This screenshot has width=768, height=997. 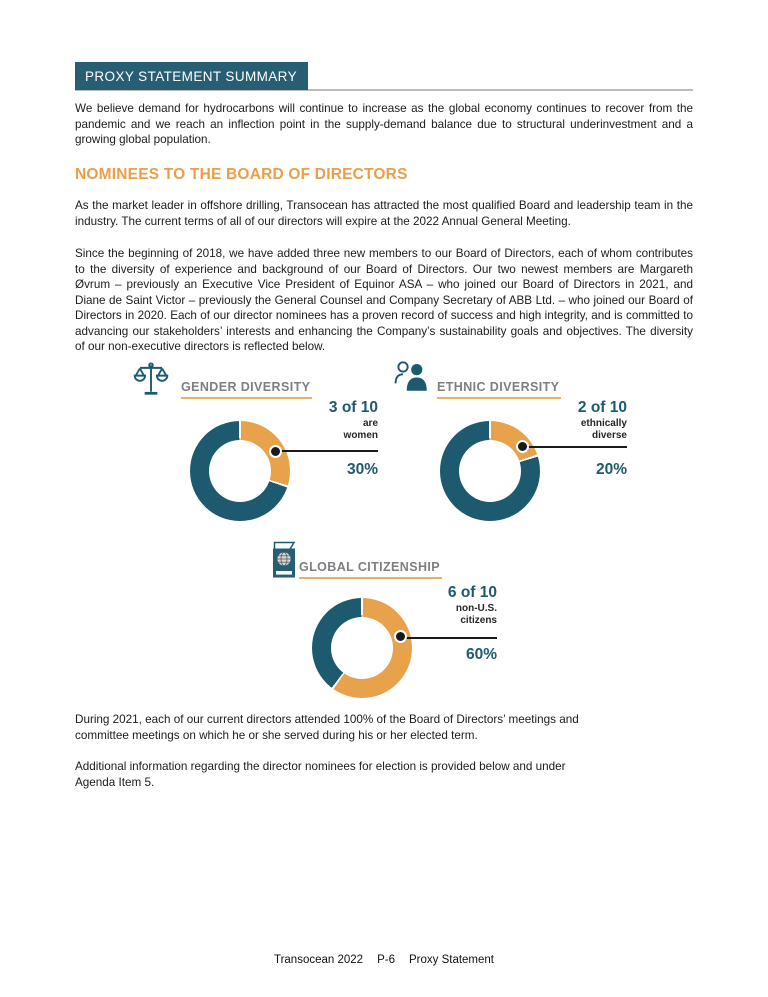 I want to click on footer-page-number: P-6, so click(x=386, y=960).